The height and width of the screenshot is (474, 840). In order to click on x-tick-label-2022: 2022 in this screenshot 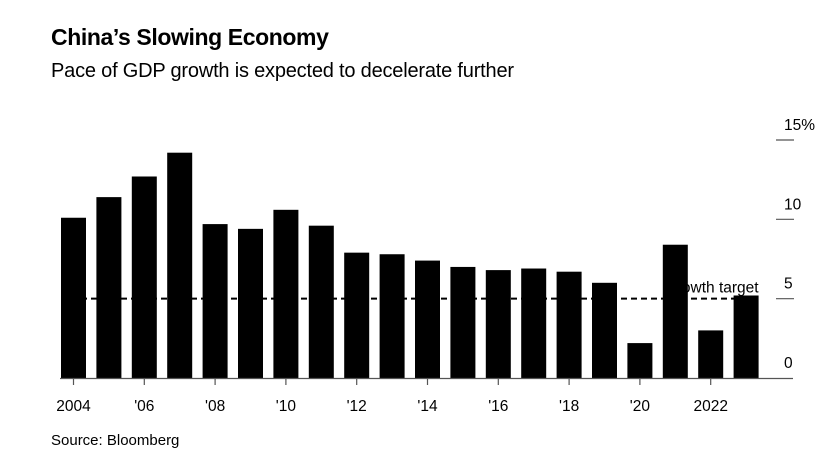, I will do `click(710, 406)`.